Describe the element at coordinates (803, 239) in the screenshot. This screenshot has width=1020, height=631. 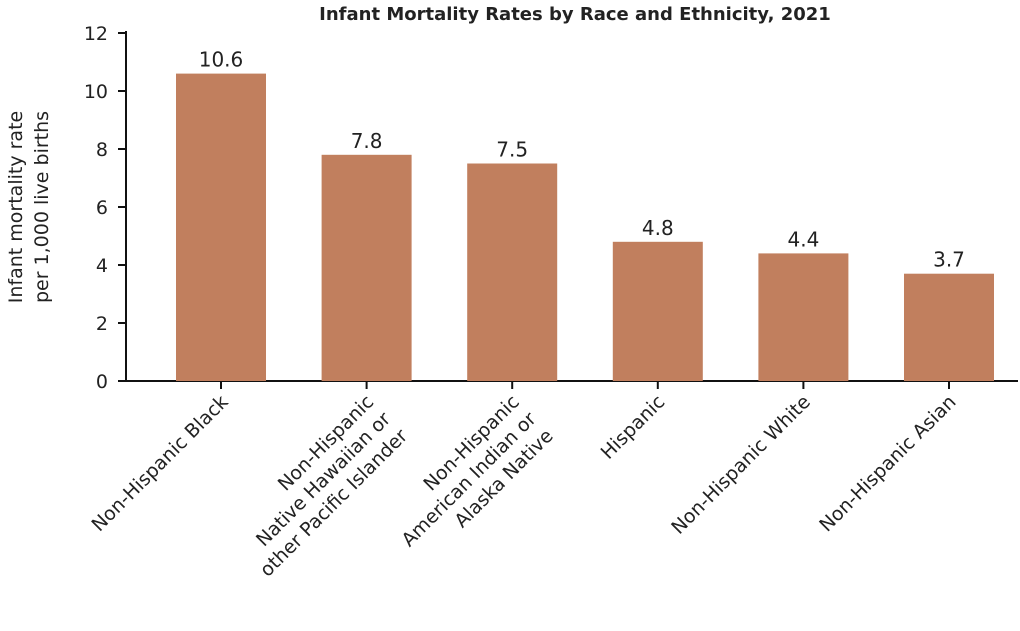
I see `data-label: 4.4` at that location.